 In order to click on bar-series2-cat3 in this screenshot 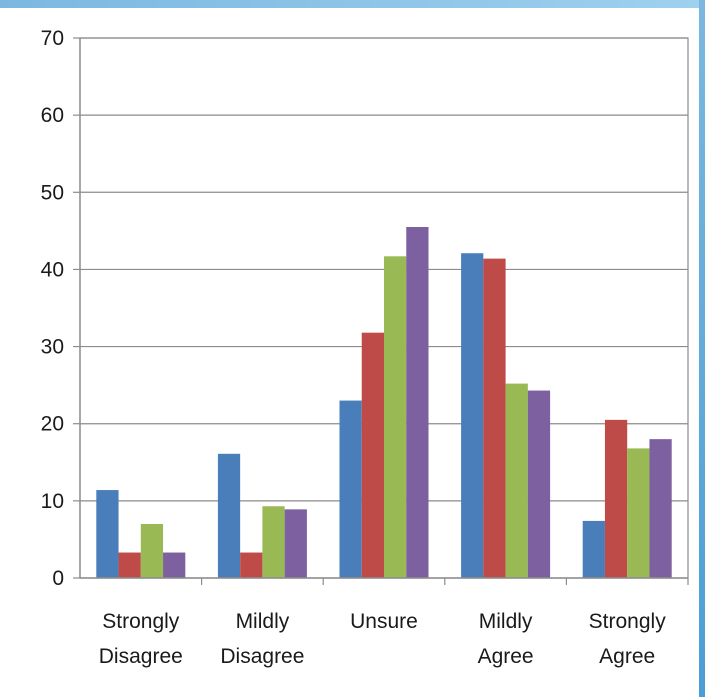, I will do `click(372, 455)`.